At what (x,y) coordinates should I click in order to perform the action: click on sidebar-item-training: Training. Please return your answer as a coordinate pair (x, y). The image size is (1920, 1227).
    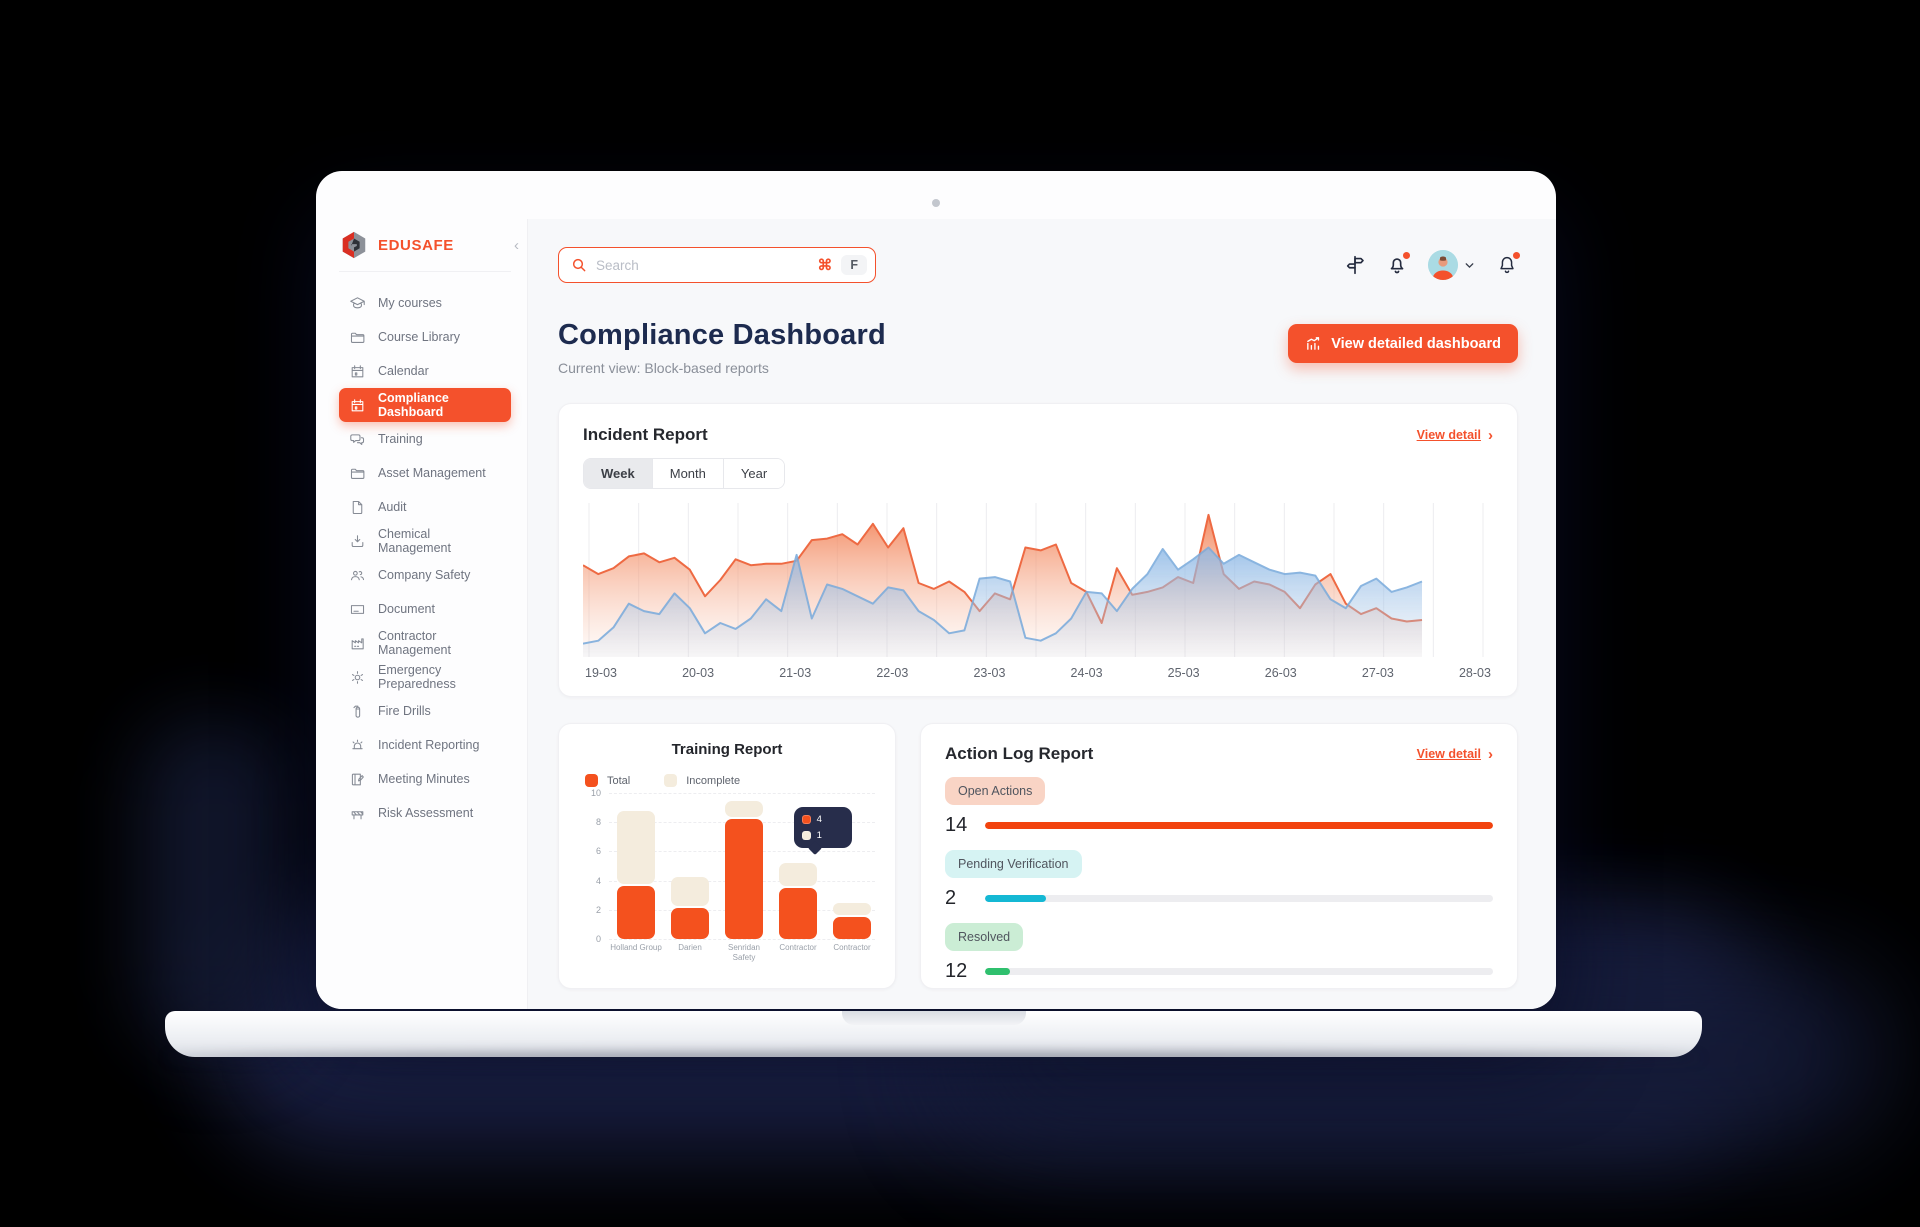
    Looking at the image, I should click on (425, 439).